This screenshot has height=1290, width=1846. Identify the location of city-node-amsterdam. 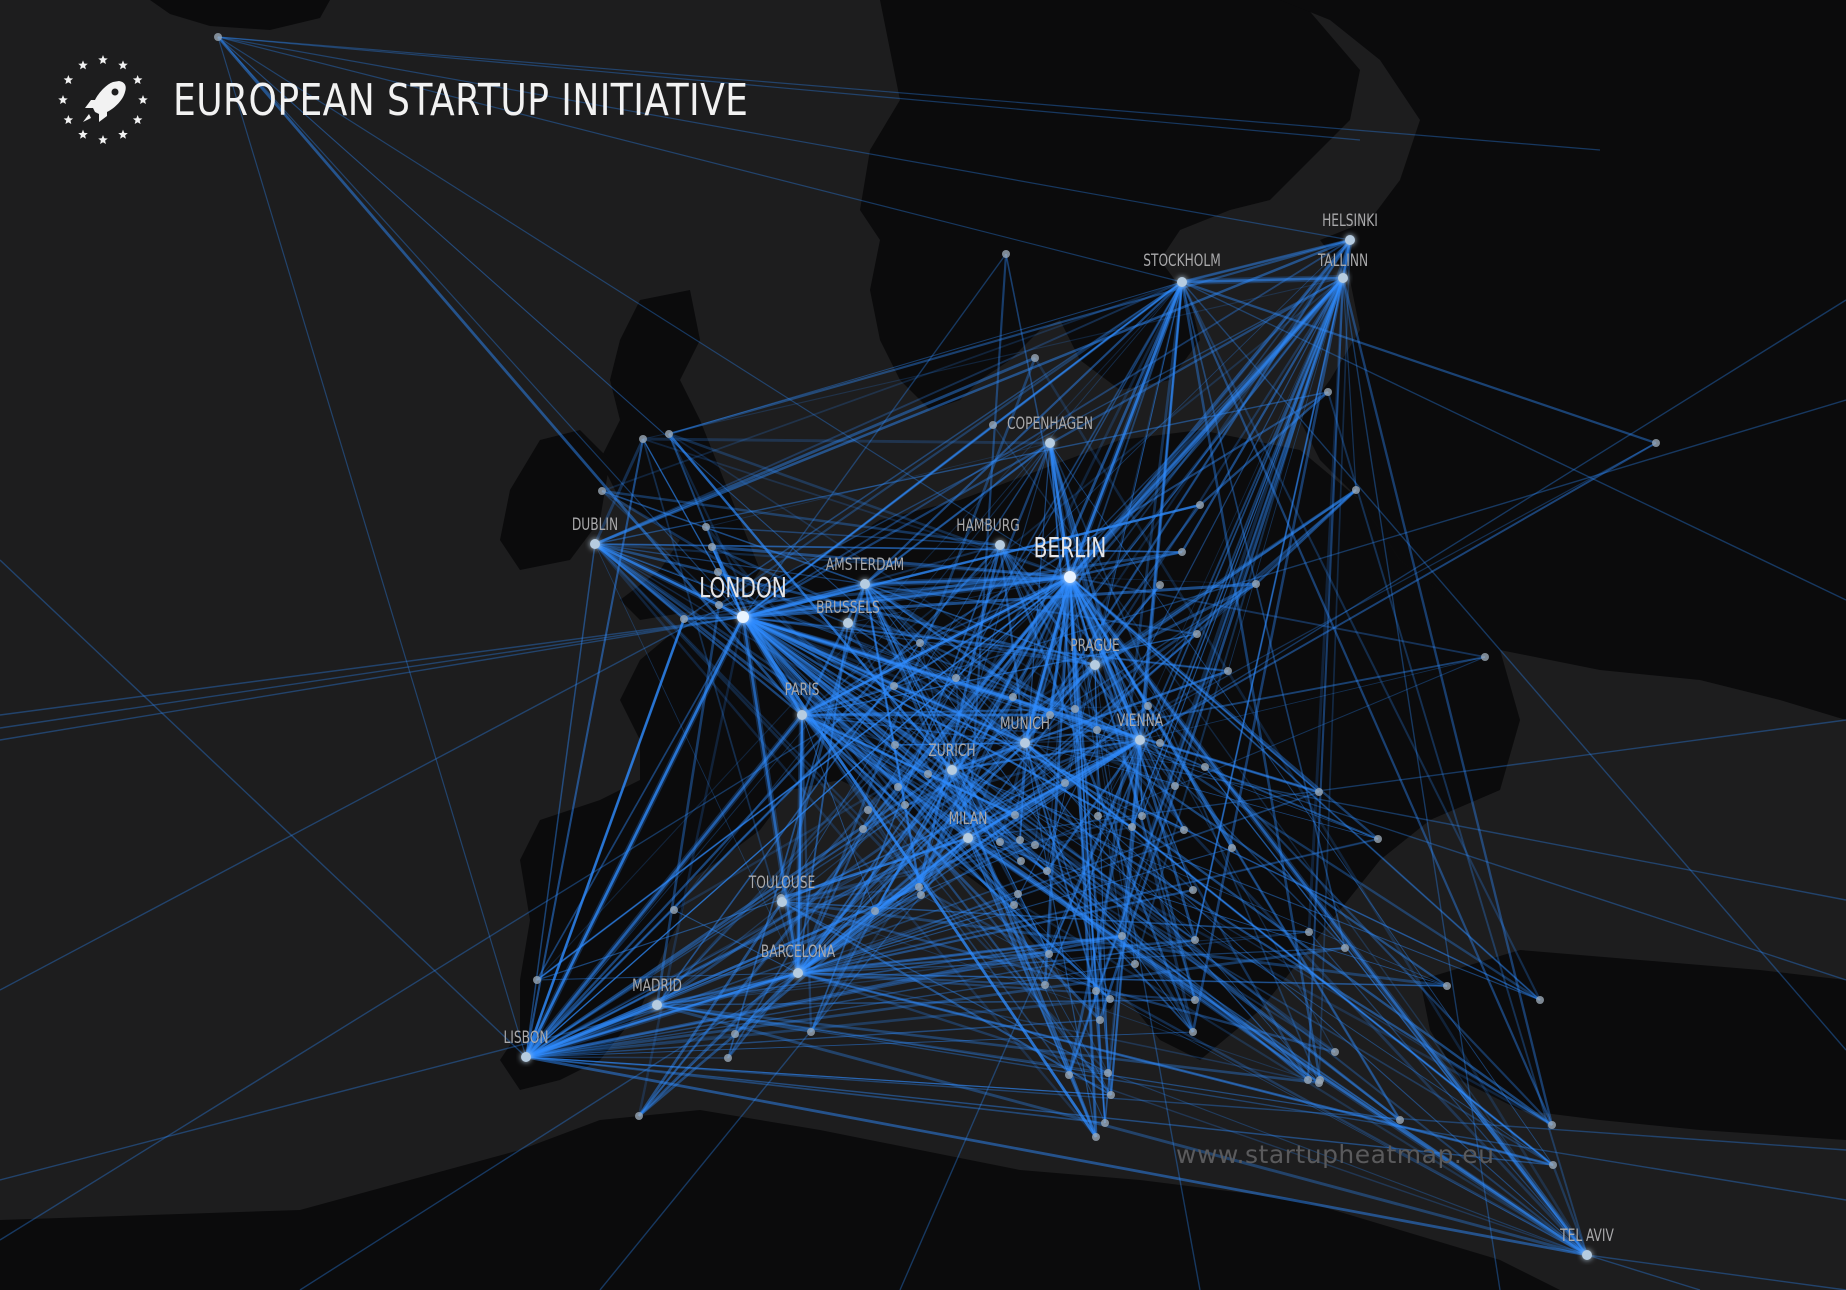
(865, 584).